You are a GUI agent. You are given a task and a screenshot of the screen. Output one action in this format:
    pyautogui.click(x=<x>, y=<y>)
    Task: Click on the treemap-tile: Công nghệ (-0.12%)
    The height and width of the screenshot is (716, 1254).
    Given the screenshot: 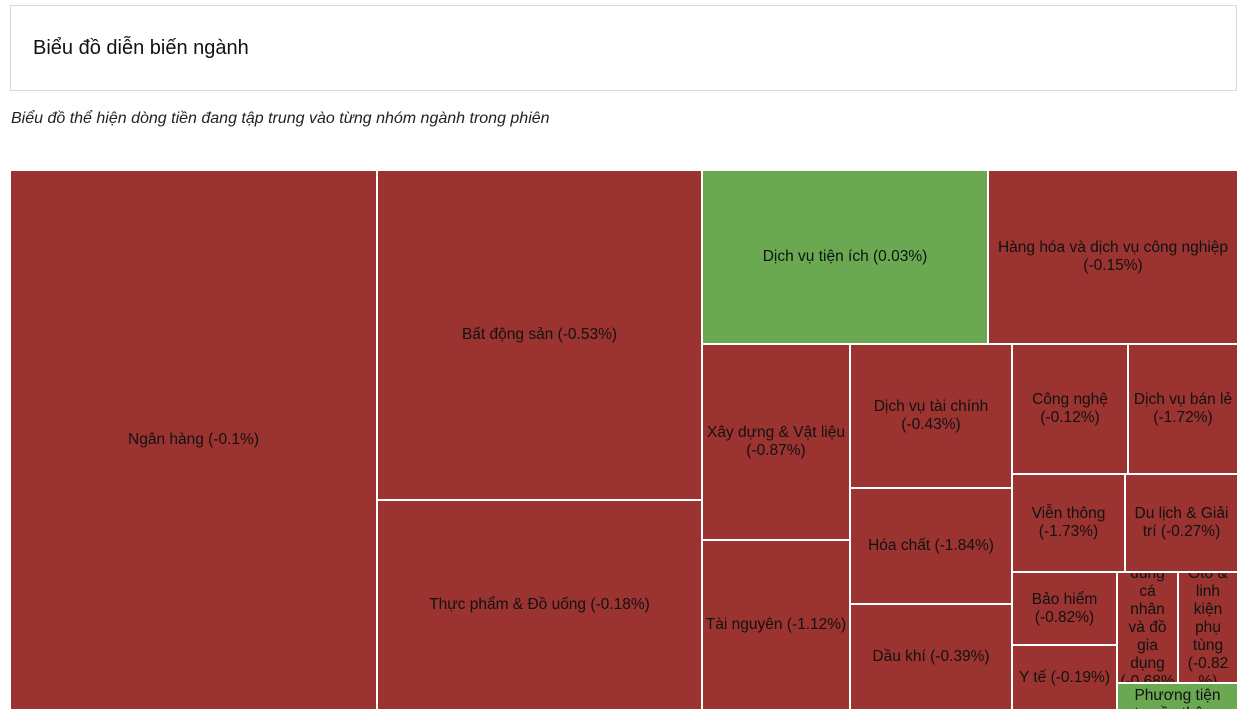 What is the action you would take?
    pyautogui.click(x=1070, y=409)
    